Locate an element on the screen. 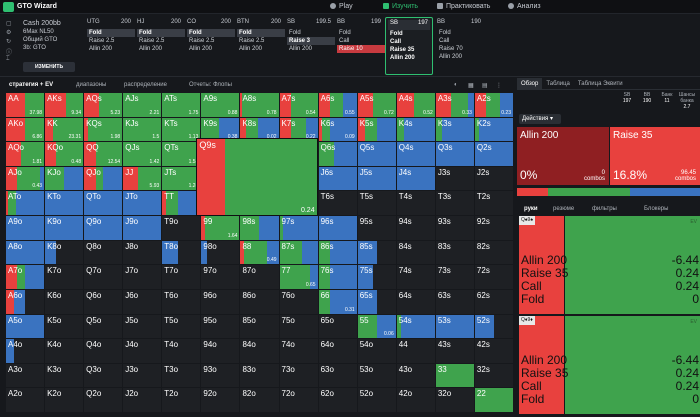  hand-cell: AJo 0.43 is located at coordinates (26, 179).